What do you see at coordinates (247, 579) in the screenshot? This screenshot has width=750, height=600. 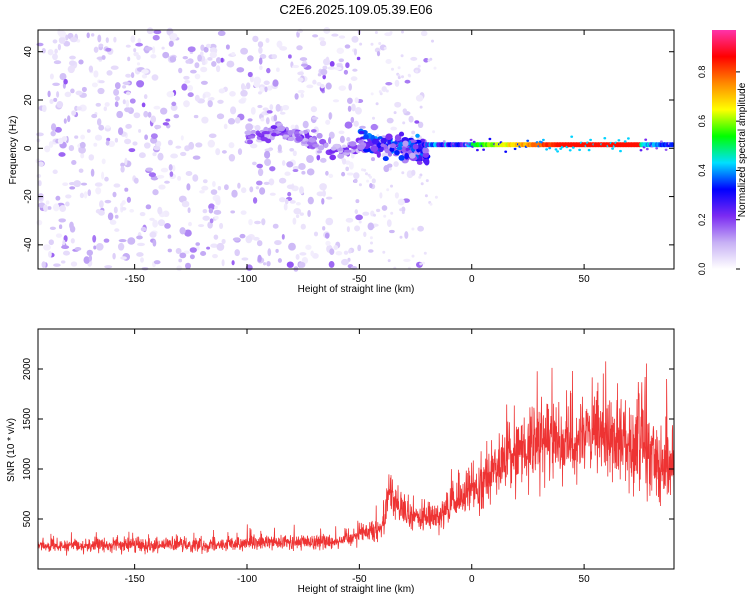 I see `snr-x-tick-label: -100` at bounding box center [247, 579].